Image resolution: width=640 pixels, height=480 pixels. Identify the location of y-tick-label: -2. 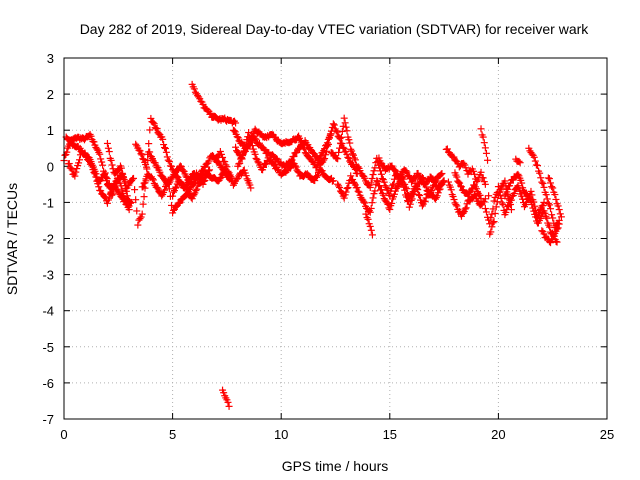
(48, 239).